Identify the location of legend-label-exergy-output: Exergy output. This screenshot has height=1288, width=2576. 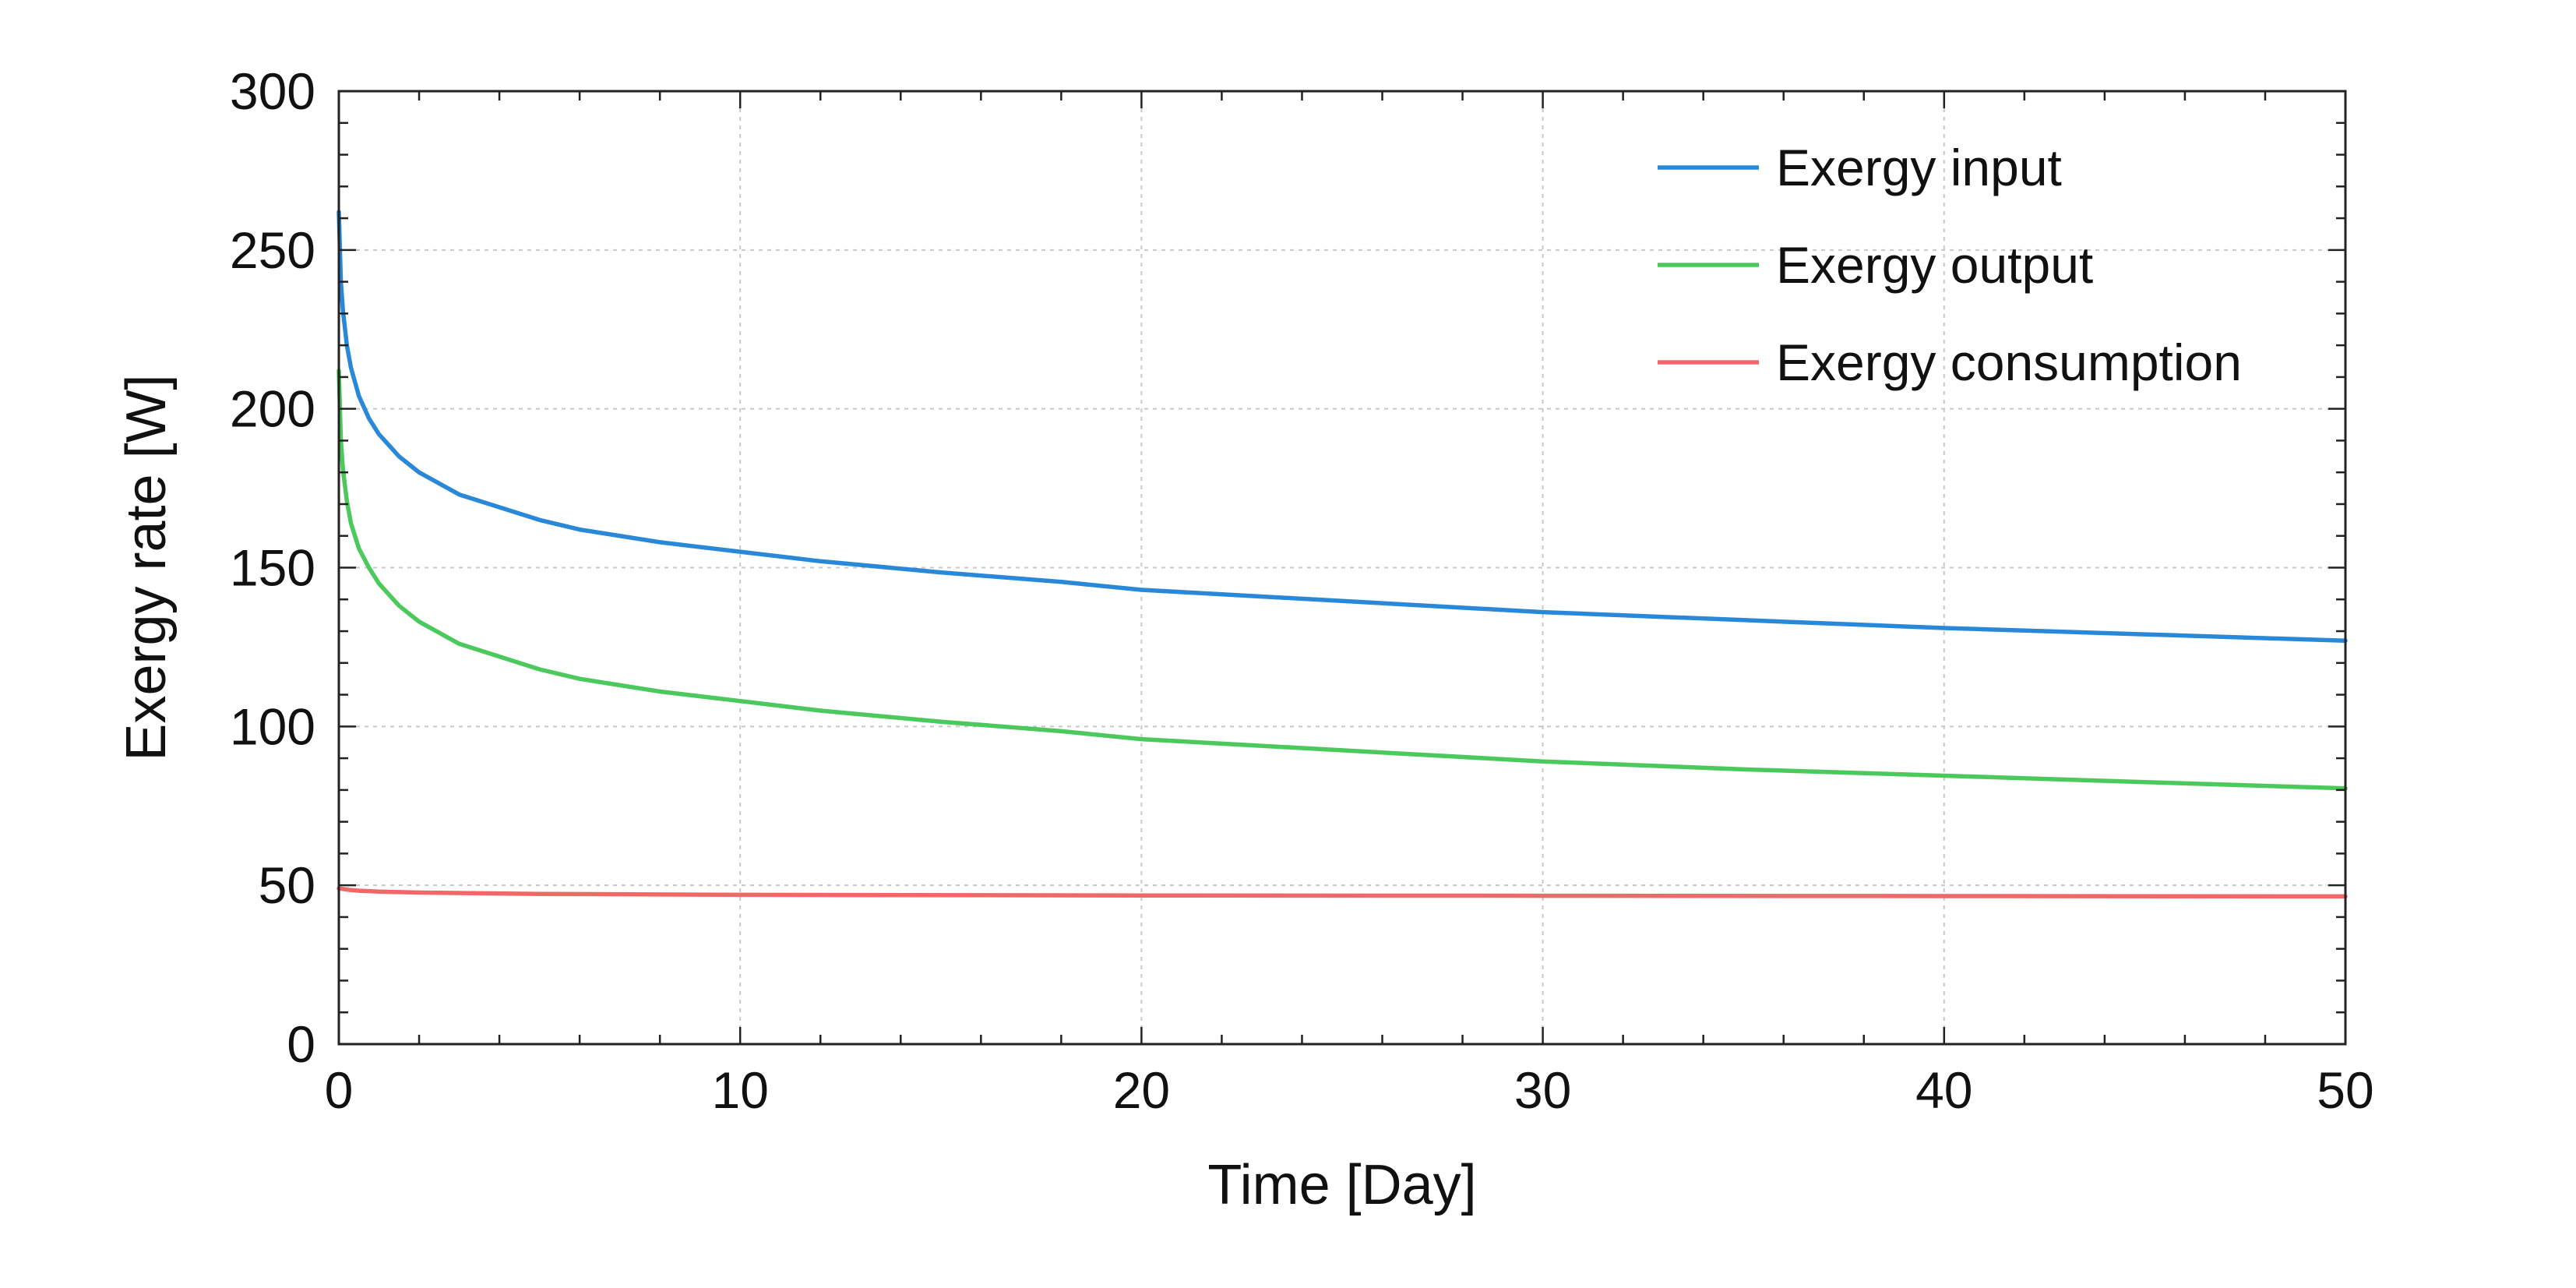
(1935, 265).